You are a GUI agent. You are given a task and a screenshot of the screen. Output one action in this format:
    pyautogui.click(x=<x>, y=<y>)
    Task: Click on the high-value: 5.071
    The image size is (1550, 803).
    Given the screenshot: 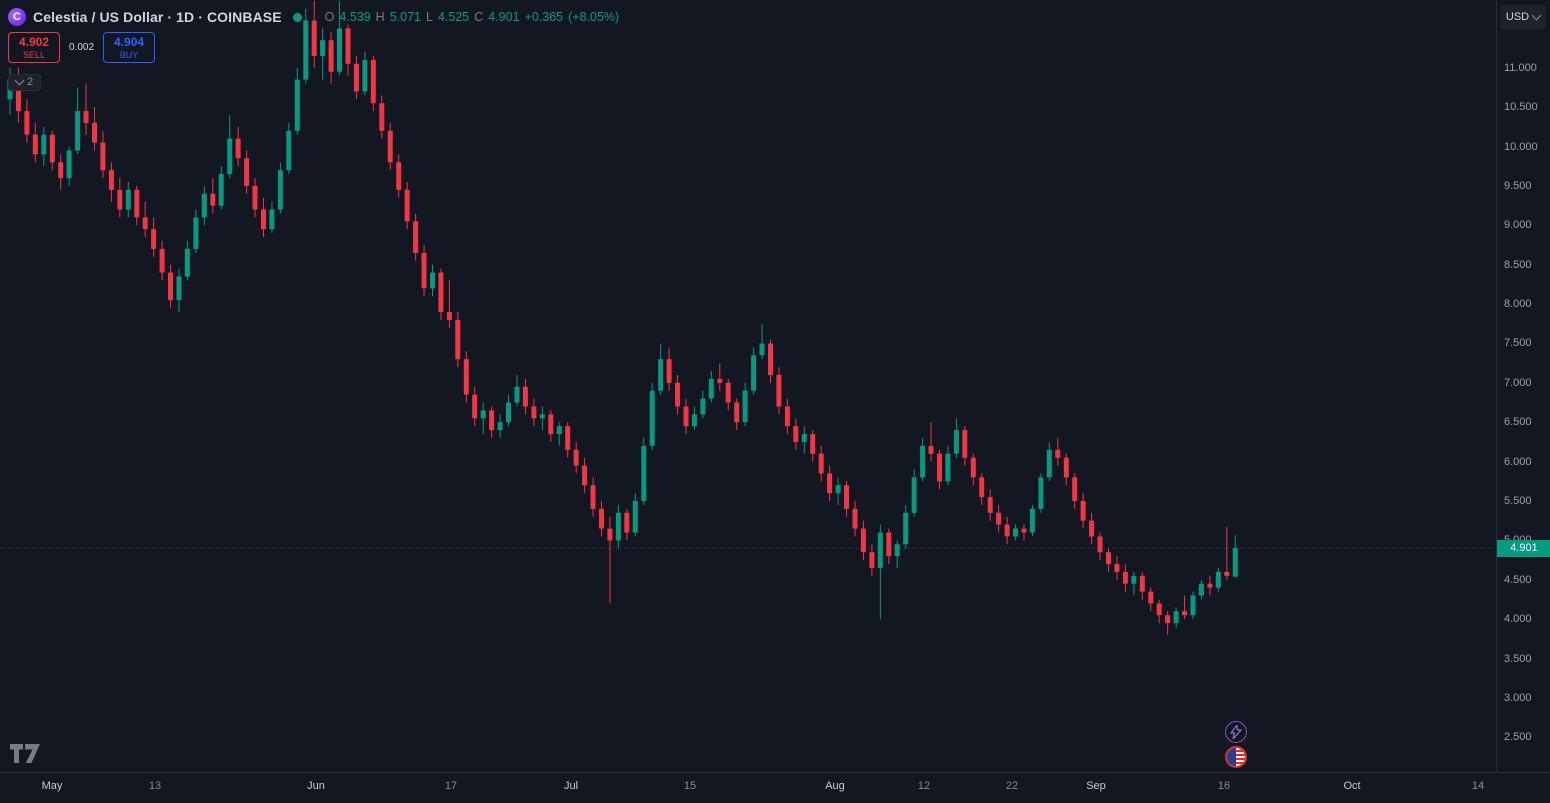 What is the action you would take?
    pyautogui.click(x=405, y=17)
    